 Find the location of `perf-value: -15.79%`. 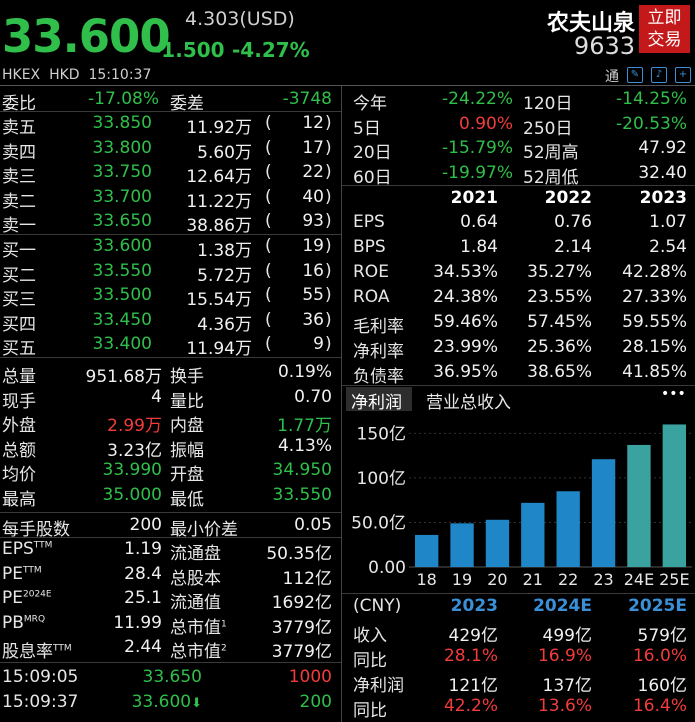

perf-value: -15.79% is located at coordinates (477, 148).